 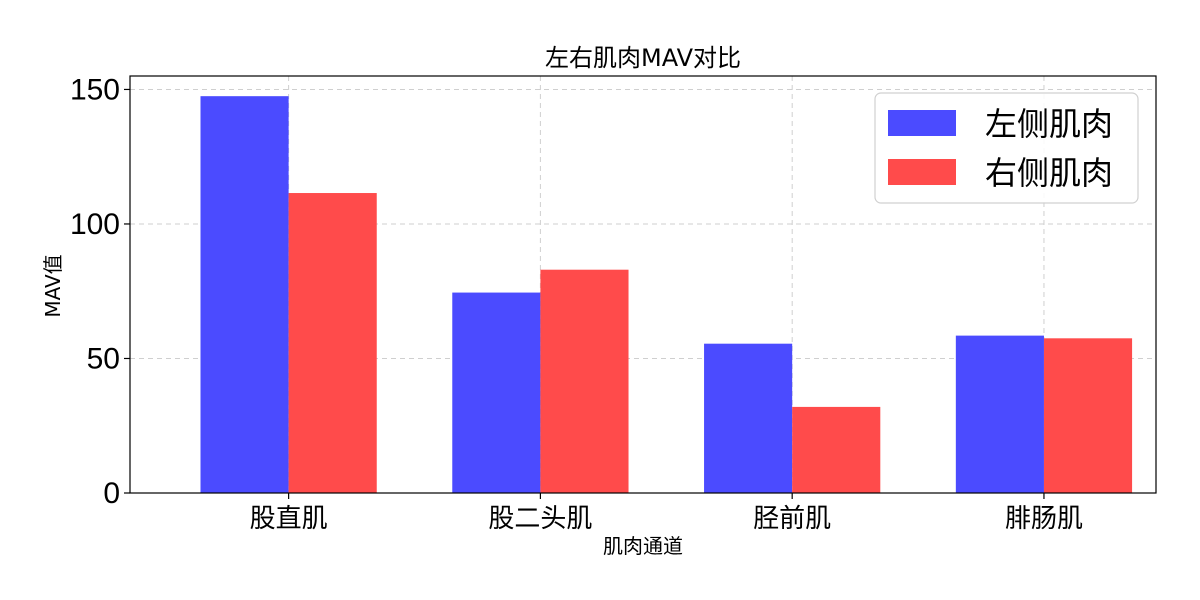 I want to click on chart-title: 左右肌肉MAV对比, so click(x=643, y=58).